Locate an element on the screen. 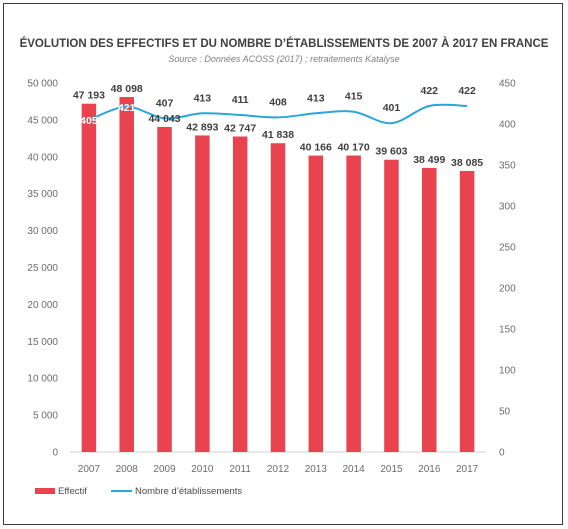  right-axis: 0 50 100 150 200 250 300 350 400 450 is located at coordinates (507, 269).